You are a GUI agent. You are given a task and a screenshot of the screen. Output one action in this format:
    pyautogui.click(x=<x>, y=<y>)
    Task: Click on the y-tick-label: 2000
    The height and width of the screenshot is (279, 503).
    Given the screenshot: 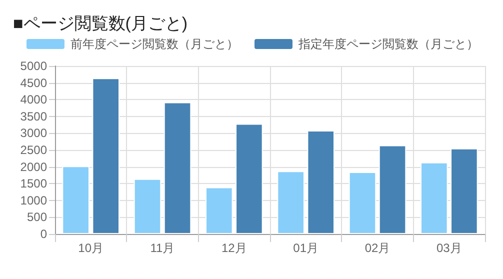 What is the action you would take?
    pyautogui.click(x=34, y=167)
    